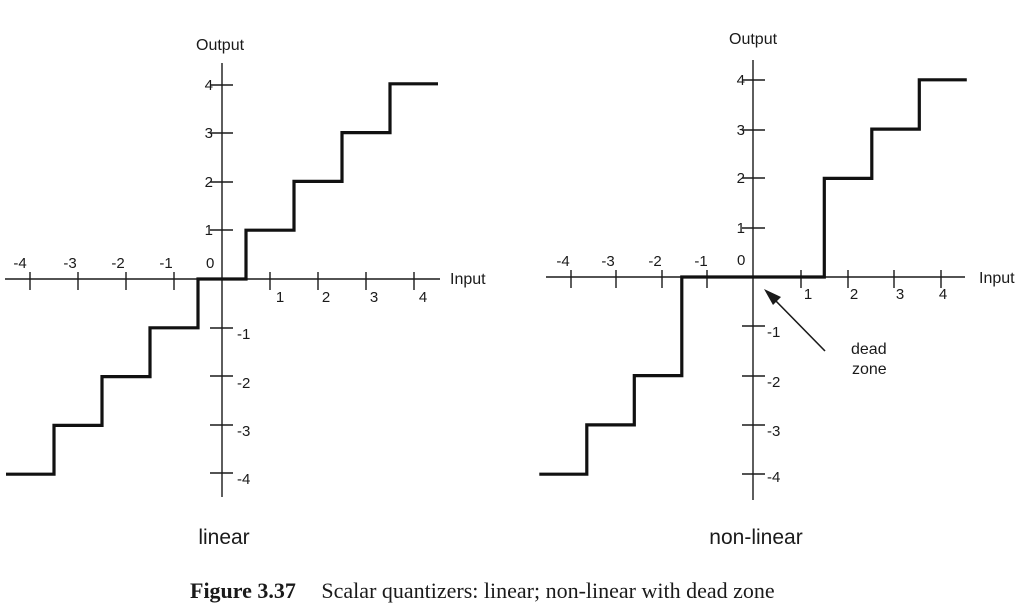 This screenshot has height=612, width=1033. Describe the element at coordinates (243, 590) in the screenshot. I see `figure-caption-label: Figure 3.37` at that location.